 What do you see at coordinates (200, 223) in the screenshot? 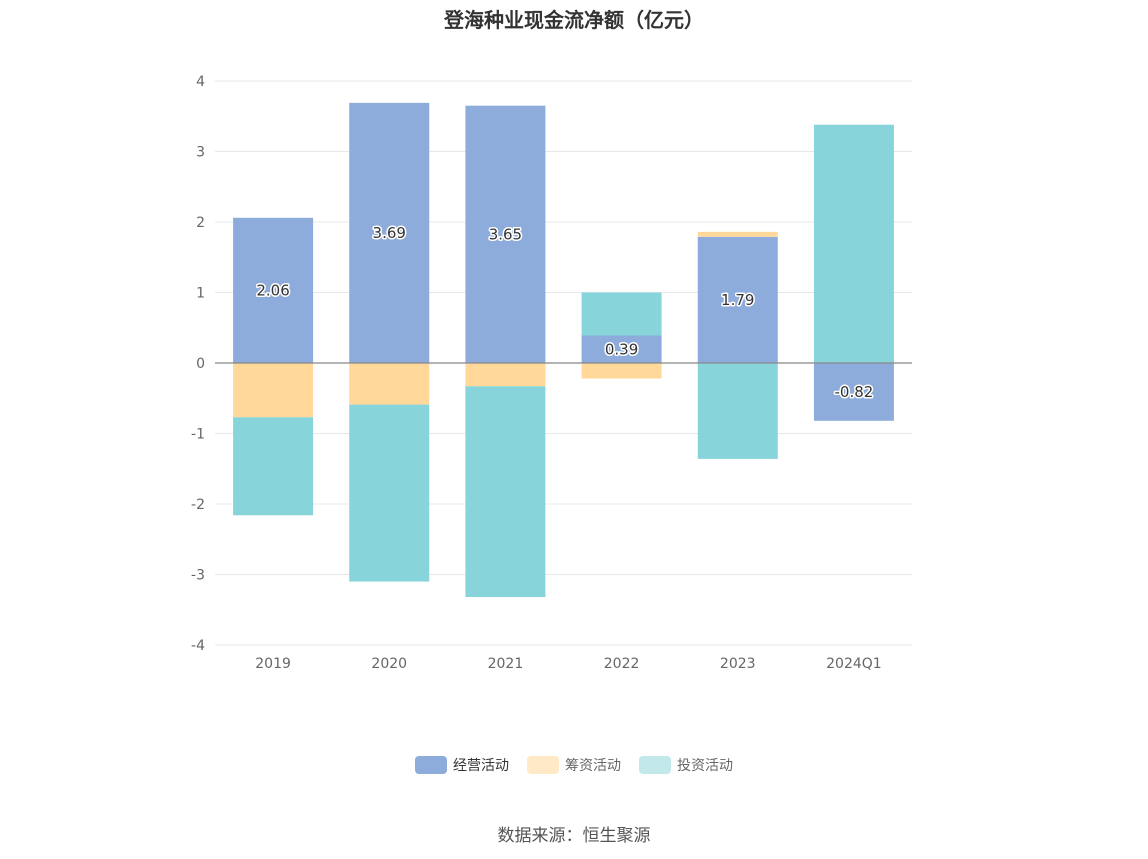
I see `y-tick-label: 2` at bounding box center [200, 223].